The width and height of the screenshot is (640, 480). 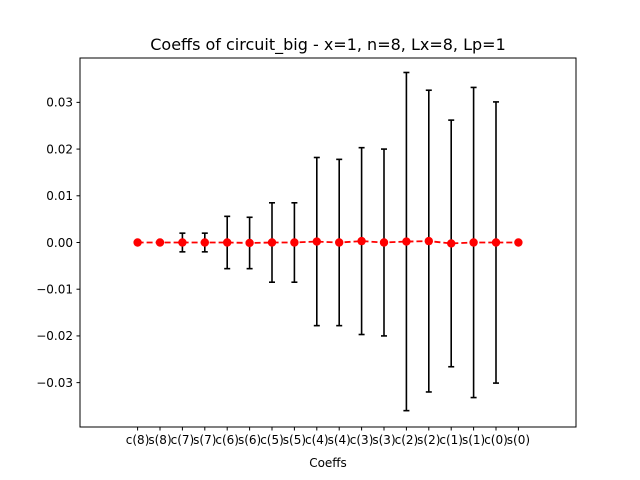 I want to click on x-tick-label: s(7), so click(x=204, y=440).